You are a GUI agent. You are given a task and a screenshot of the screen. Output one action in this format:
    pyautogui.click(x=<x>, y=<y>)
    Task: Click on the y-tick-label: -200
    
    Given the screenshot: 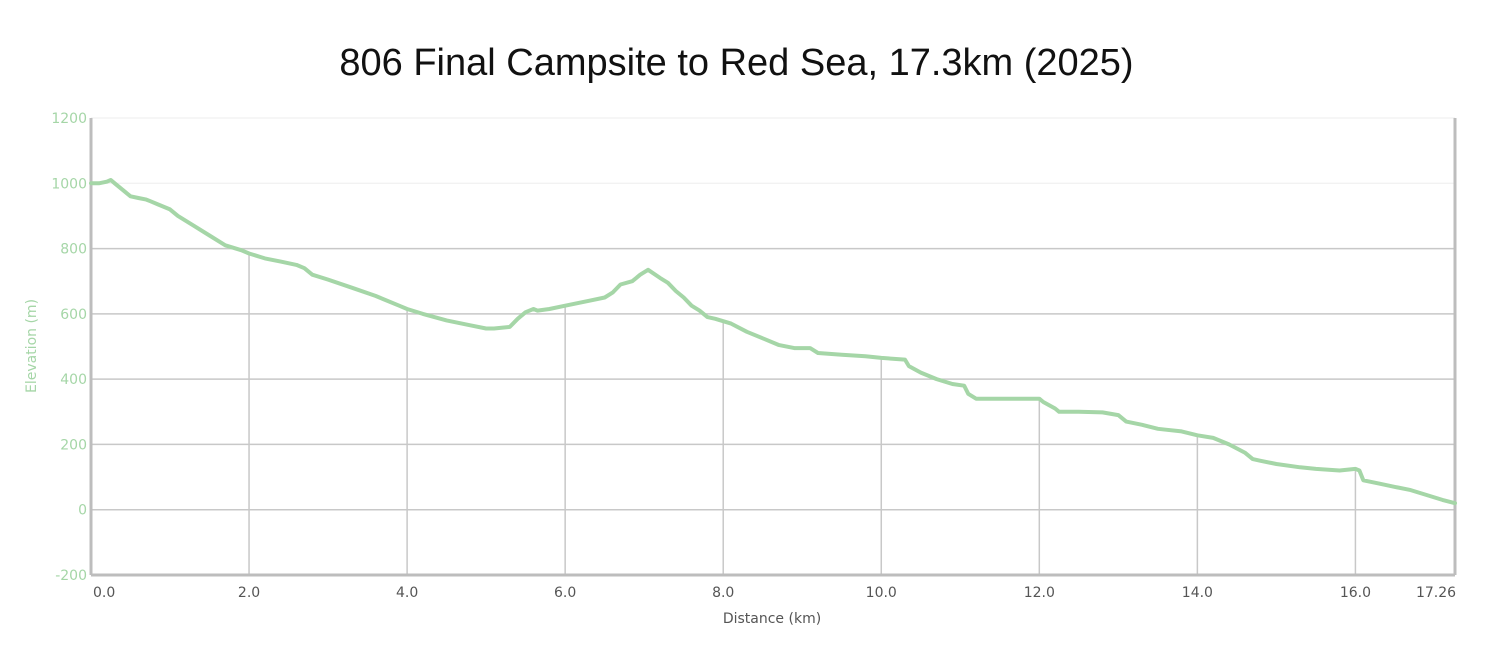 What is the action you would take?
    pyautogui.click(x=71, y=576)
    